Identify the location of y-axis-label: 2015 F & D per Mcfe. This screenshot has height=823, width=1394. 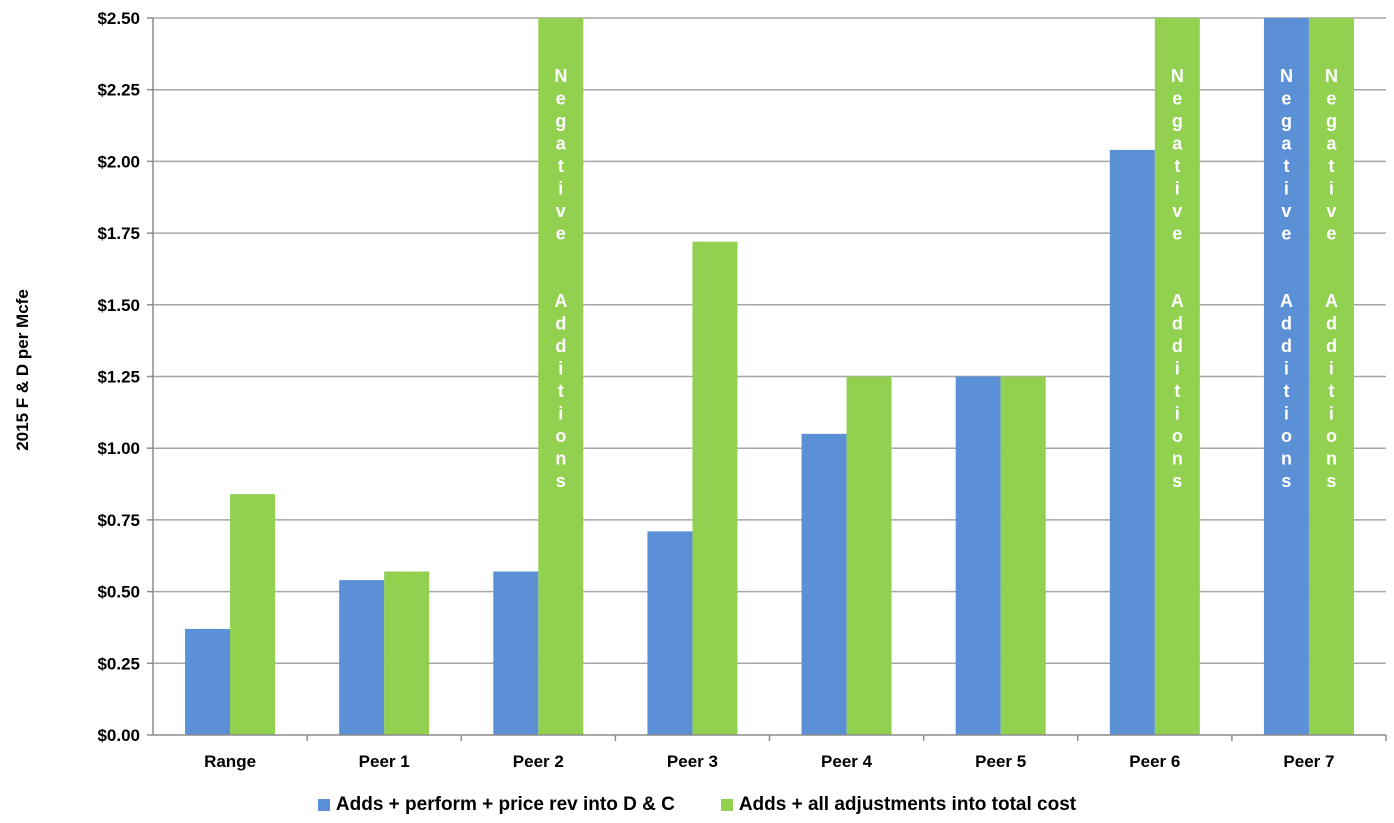
(22, 370).